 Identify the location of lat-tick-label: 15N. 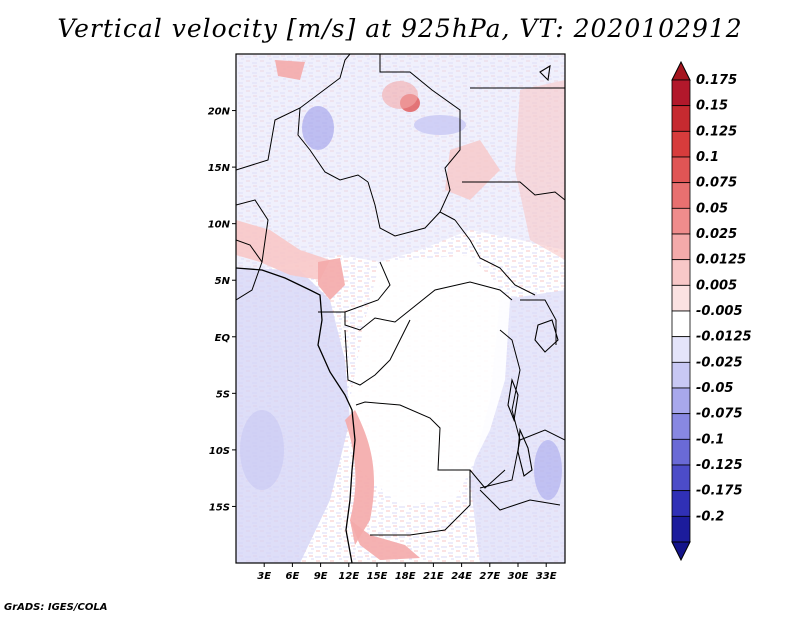
(219, 168).